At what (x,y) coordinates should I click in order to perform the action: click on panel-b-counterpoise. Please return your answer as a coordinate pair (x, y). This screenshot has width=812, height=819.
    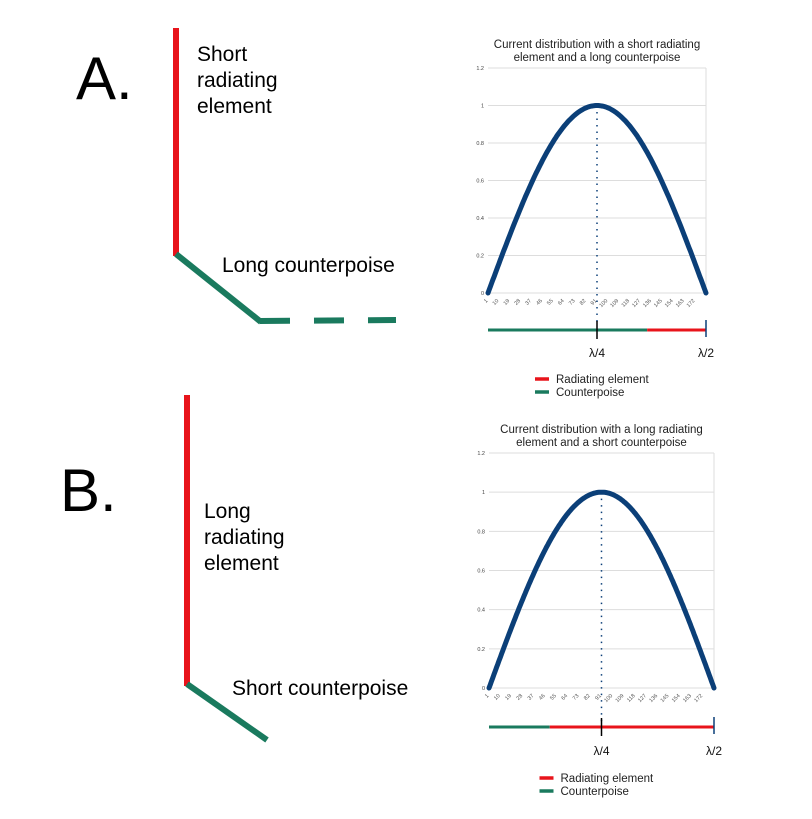
    Looking at the image, I should click on (227, 712).